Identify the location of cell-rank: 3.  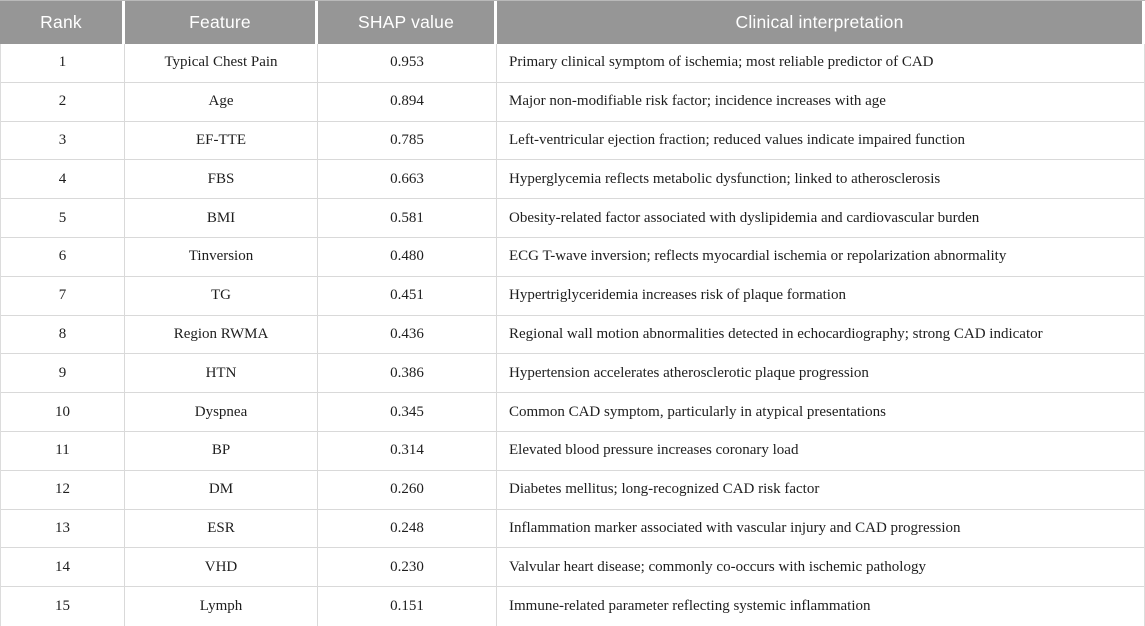
(63, 140).